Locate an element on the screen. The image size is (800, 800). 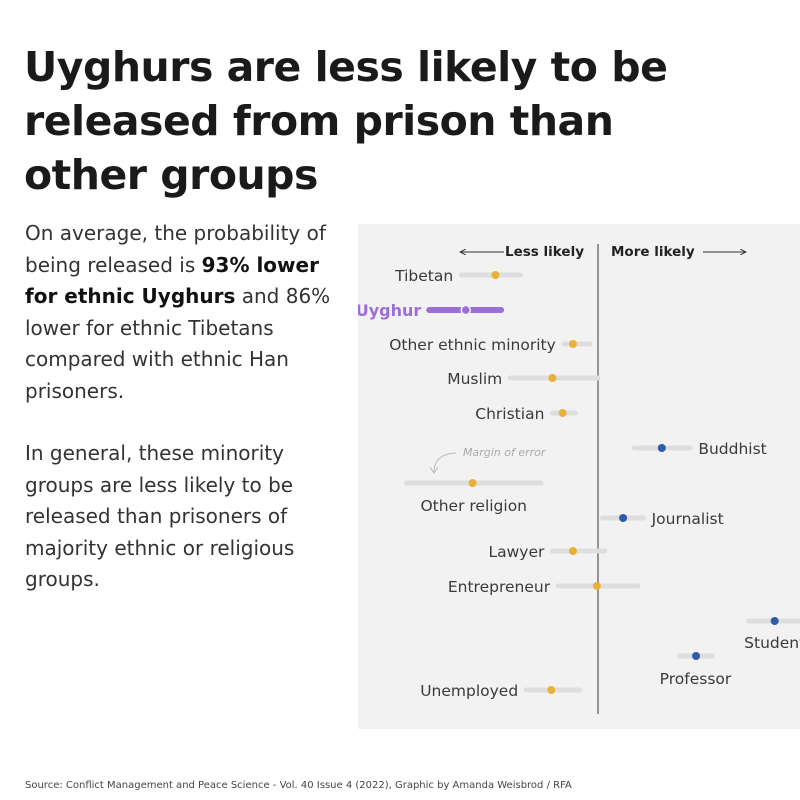
title-line: Uyghurs are less likely to be is located at coordinates (346, 67).